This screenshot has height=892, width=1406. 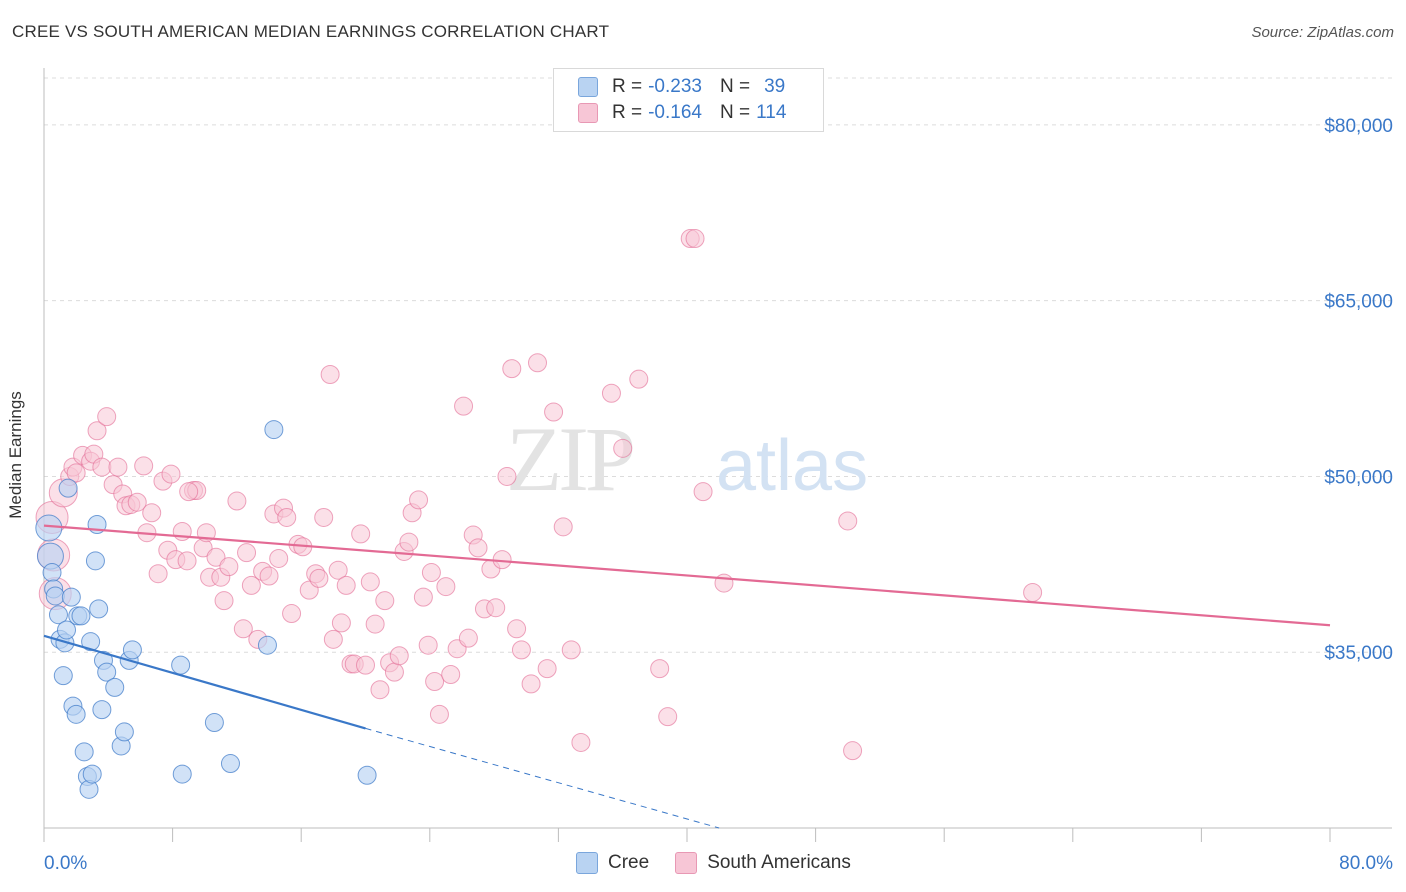 What do you see at coordinates (629, 862) in the screenshot?
I see `legend-label-cree: Cree` at bounding box center [629, 862].